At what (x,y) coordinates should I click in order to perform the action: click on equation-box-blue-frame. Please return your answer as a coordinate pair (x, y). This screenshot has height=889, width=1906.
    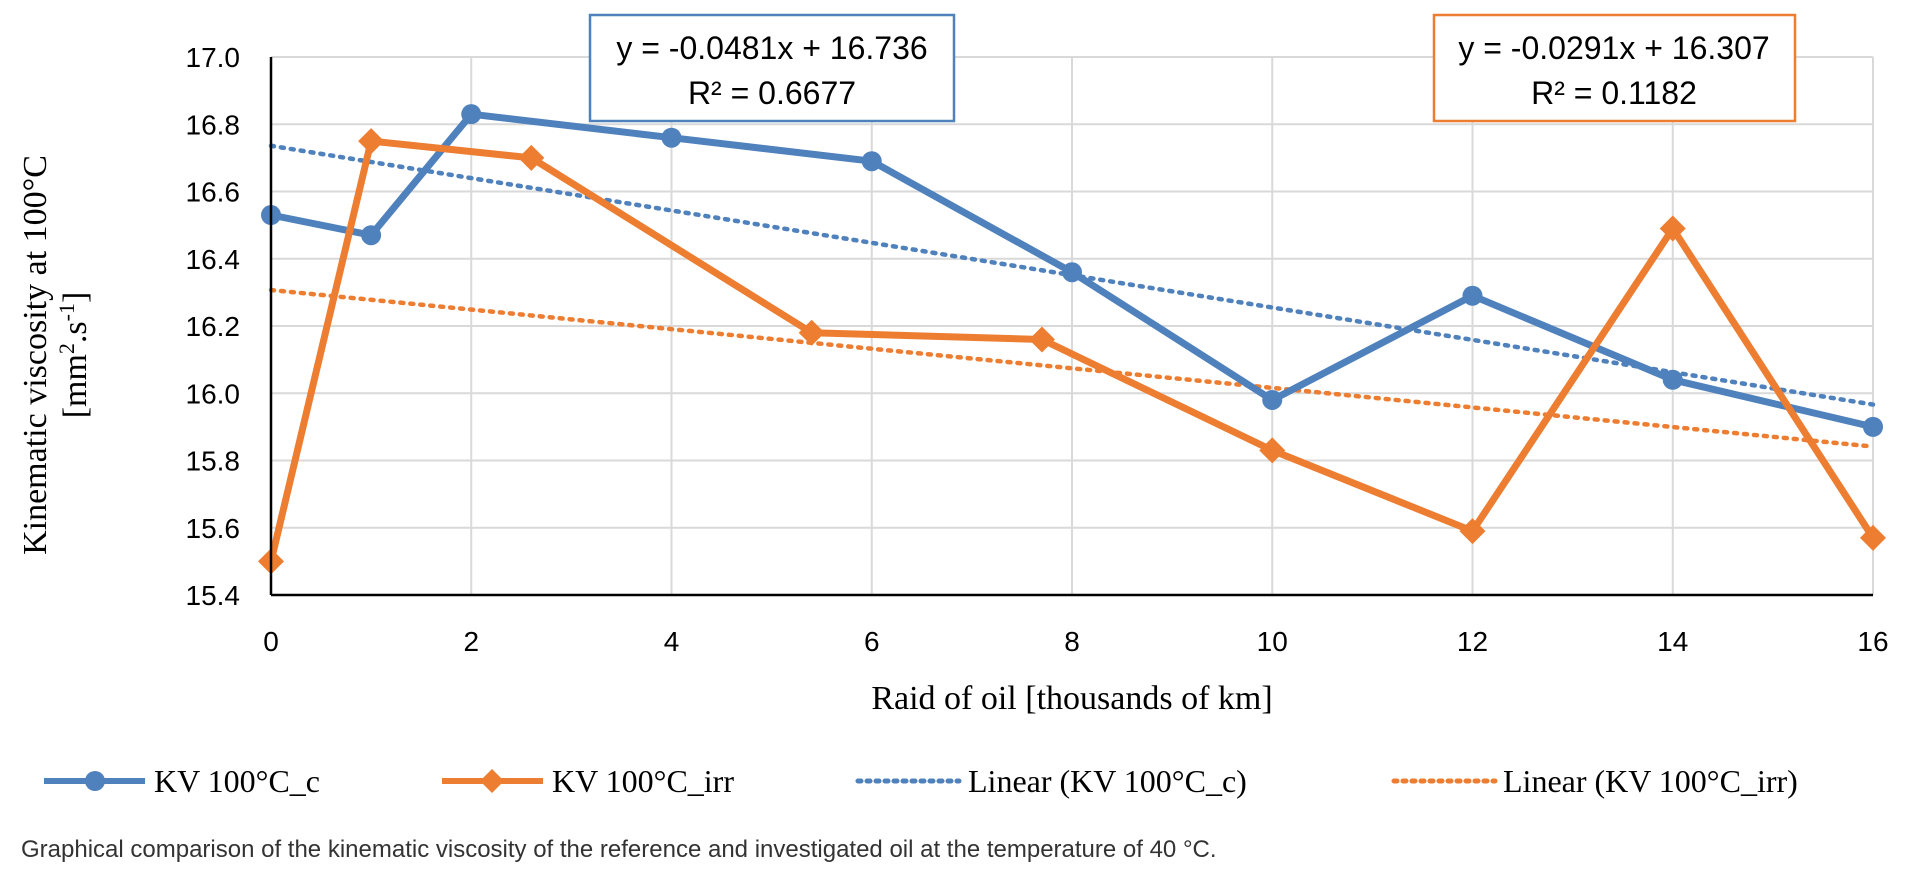
    Looking at the image, I should click on (772, 68).